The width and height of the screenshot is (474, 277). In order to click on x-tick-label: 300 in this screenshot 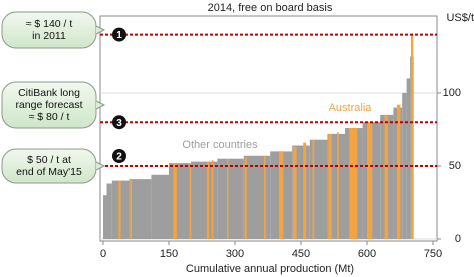, I will do `click(235, 254)`.